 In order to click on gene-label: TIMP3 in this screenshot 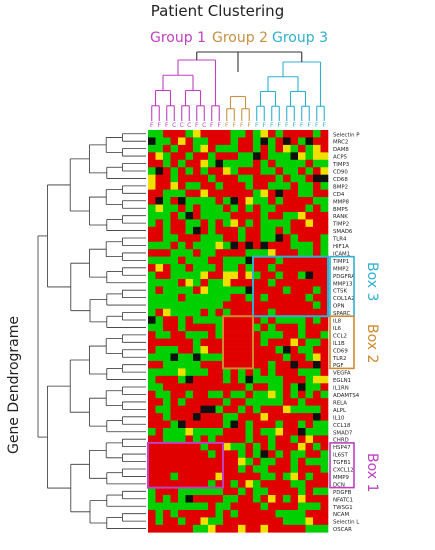, I will do `click(340, 165)`.